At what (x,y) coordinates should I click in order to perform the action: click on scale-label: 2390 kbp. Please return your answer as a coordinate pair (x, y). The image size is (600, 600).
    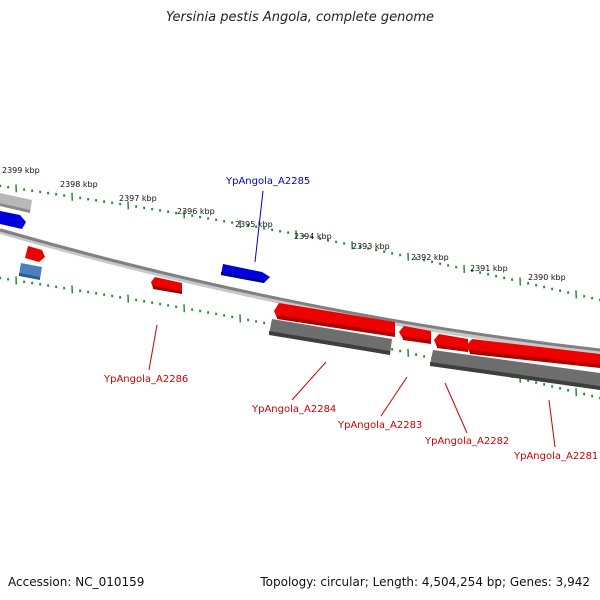
    Looking at the image, I should click on (547, 277).